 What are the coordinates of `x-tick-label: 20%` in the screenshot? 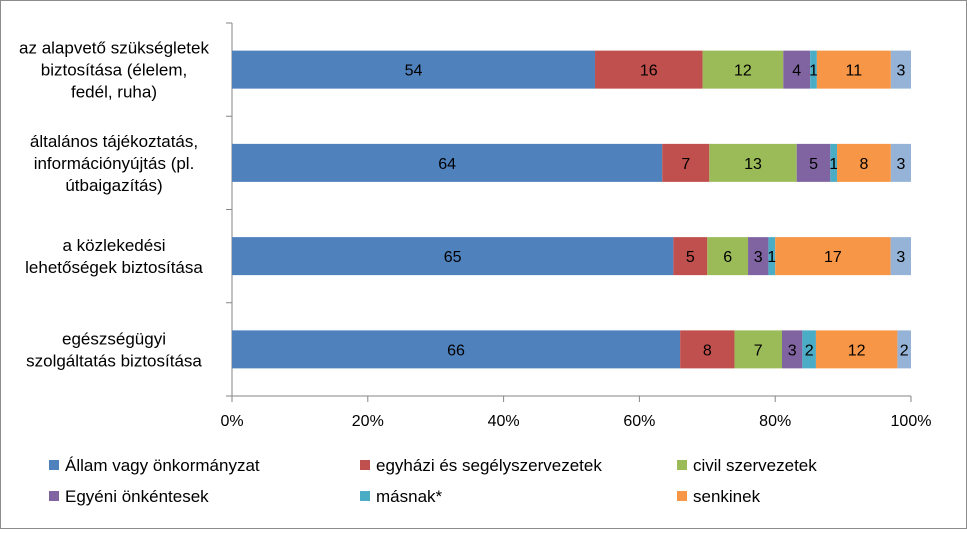 It's located at (368, 421).